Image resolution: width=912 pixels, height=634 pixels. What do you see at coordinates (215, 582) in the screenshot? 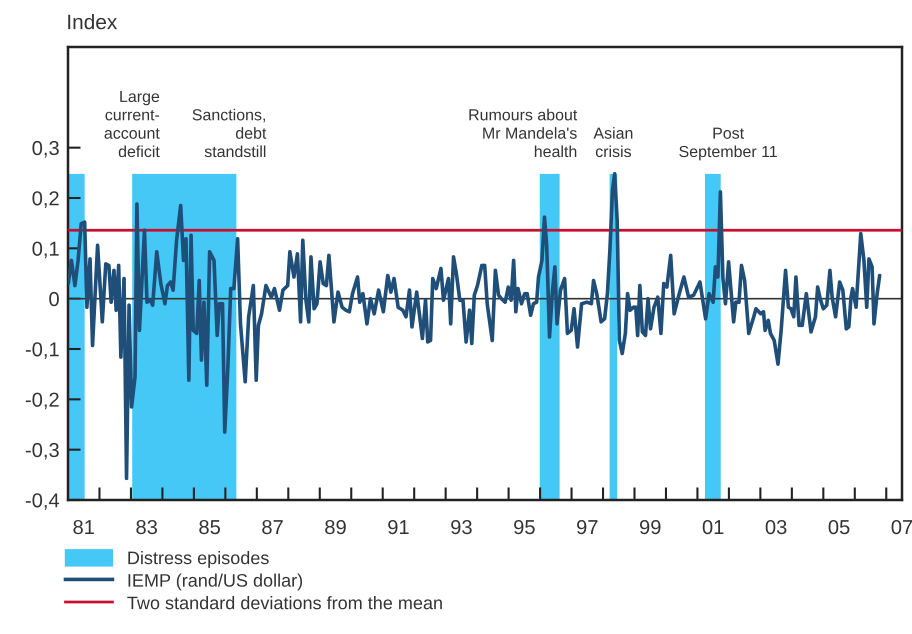
I see `legend-label: IEMP (rand/US dollar)` at bounding box center [215, 582].